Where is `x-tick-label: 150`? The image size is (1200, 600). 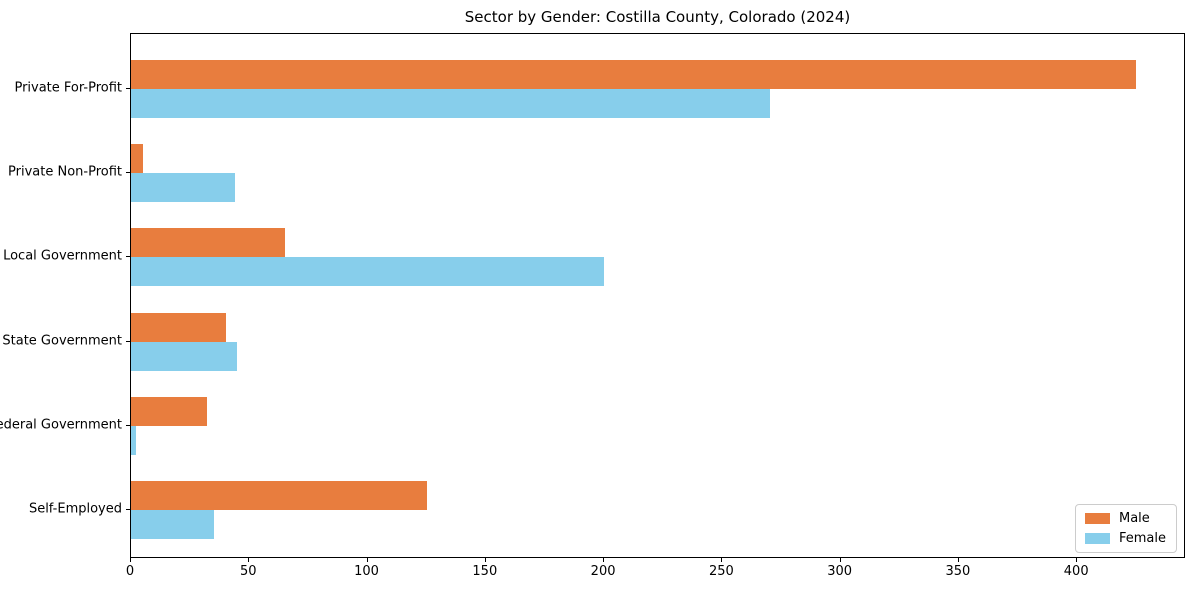
x-tick-label: 150 is located at coordinates (485, 571).